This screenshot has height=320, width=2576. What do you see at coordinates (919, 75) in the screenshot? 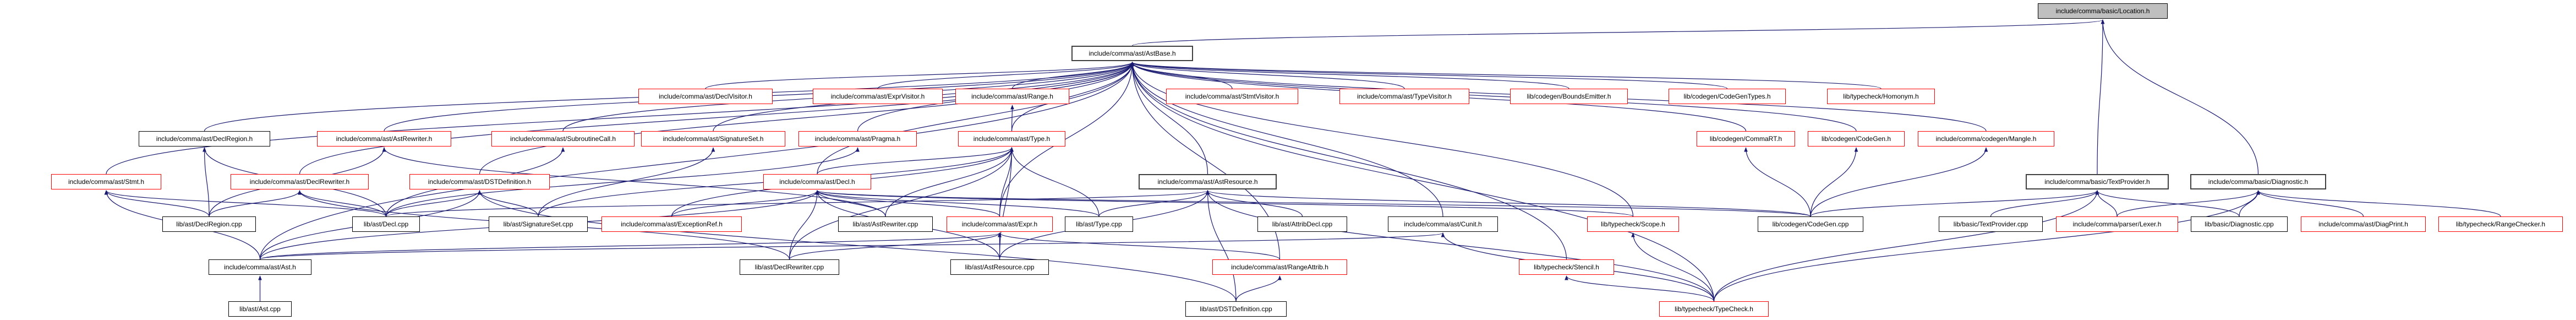
I see `edge-declvisitor_h-to-astbase_h` at bounding box center [919, 75].